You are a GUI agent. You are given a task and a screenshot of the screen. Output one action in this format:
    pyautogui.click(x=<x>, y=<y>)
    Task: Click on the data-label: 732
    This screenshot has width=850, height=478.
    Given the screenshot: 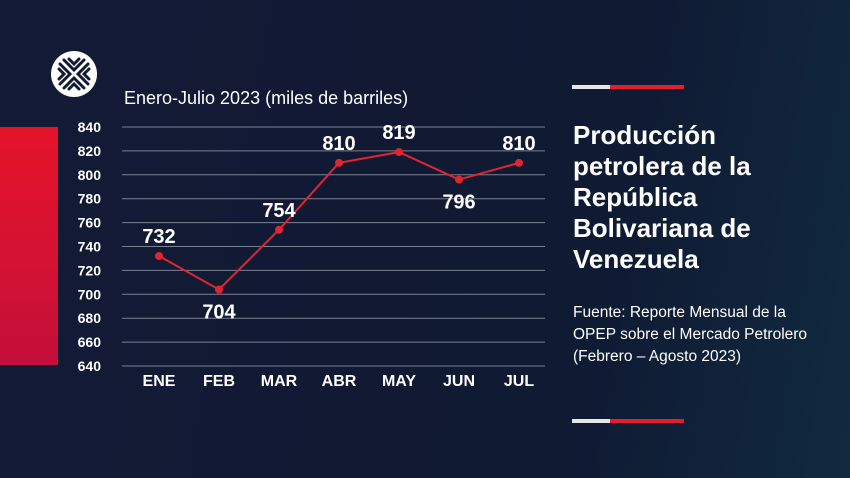 What is the action you would take?
    pyautogui.click(x=158, y=237)
    